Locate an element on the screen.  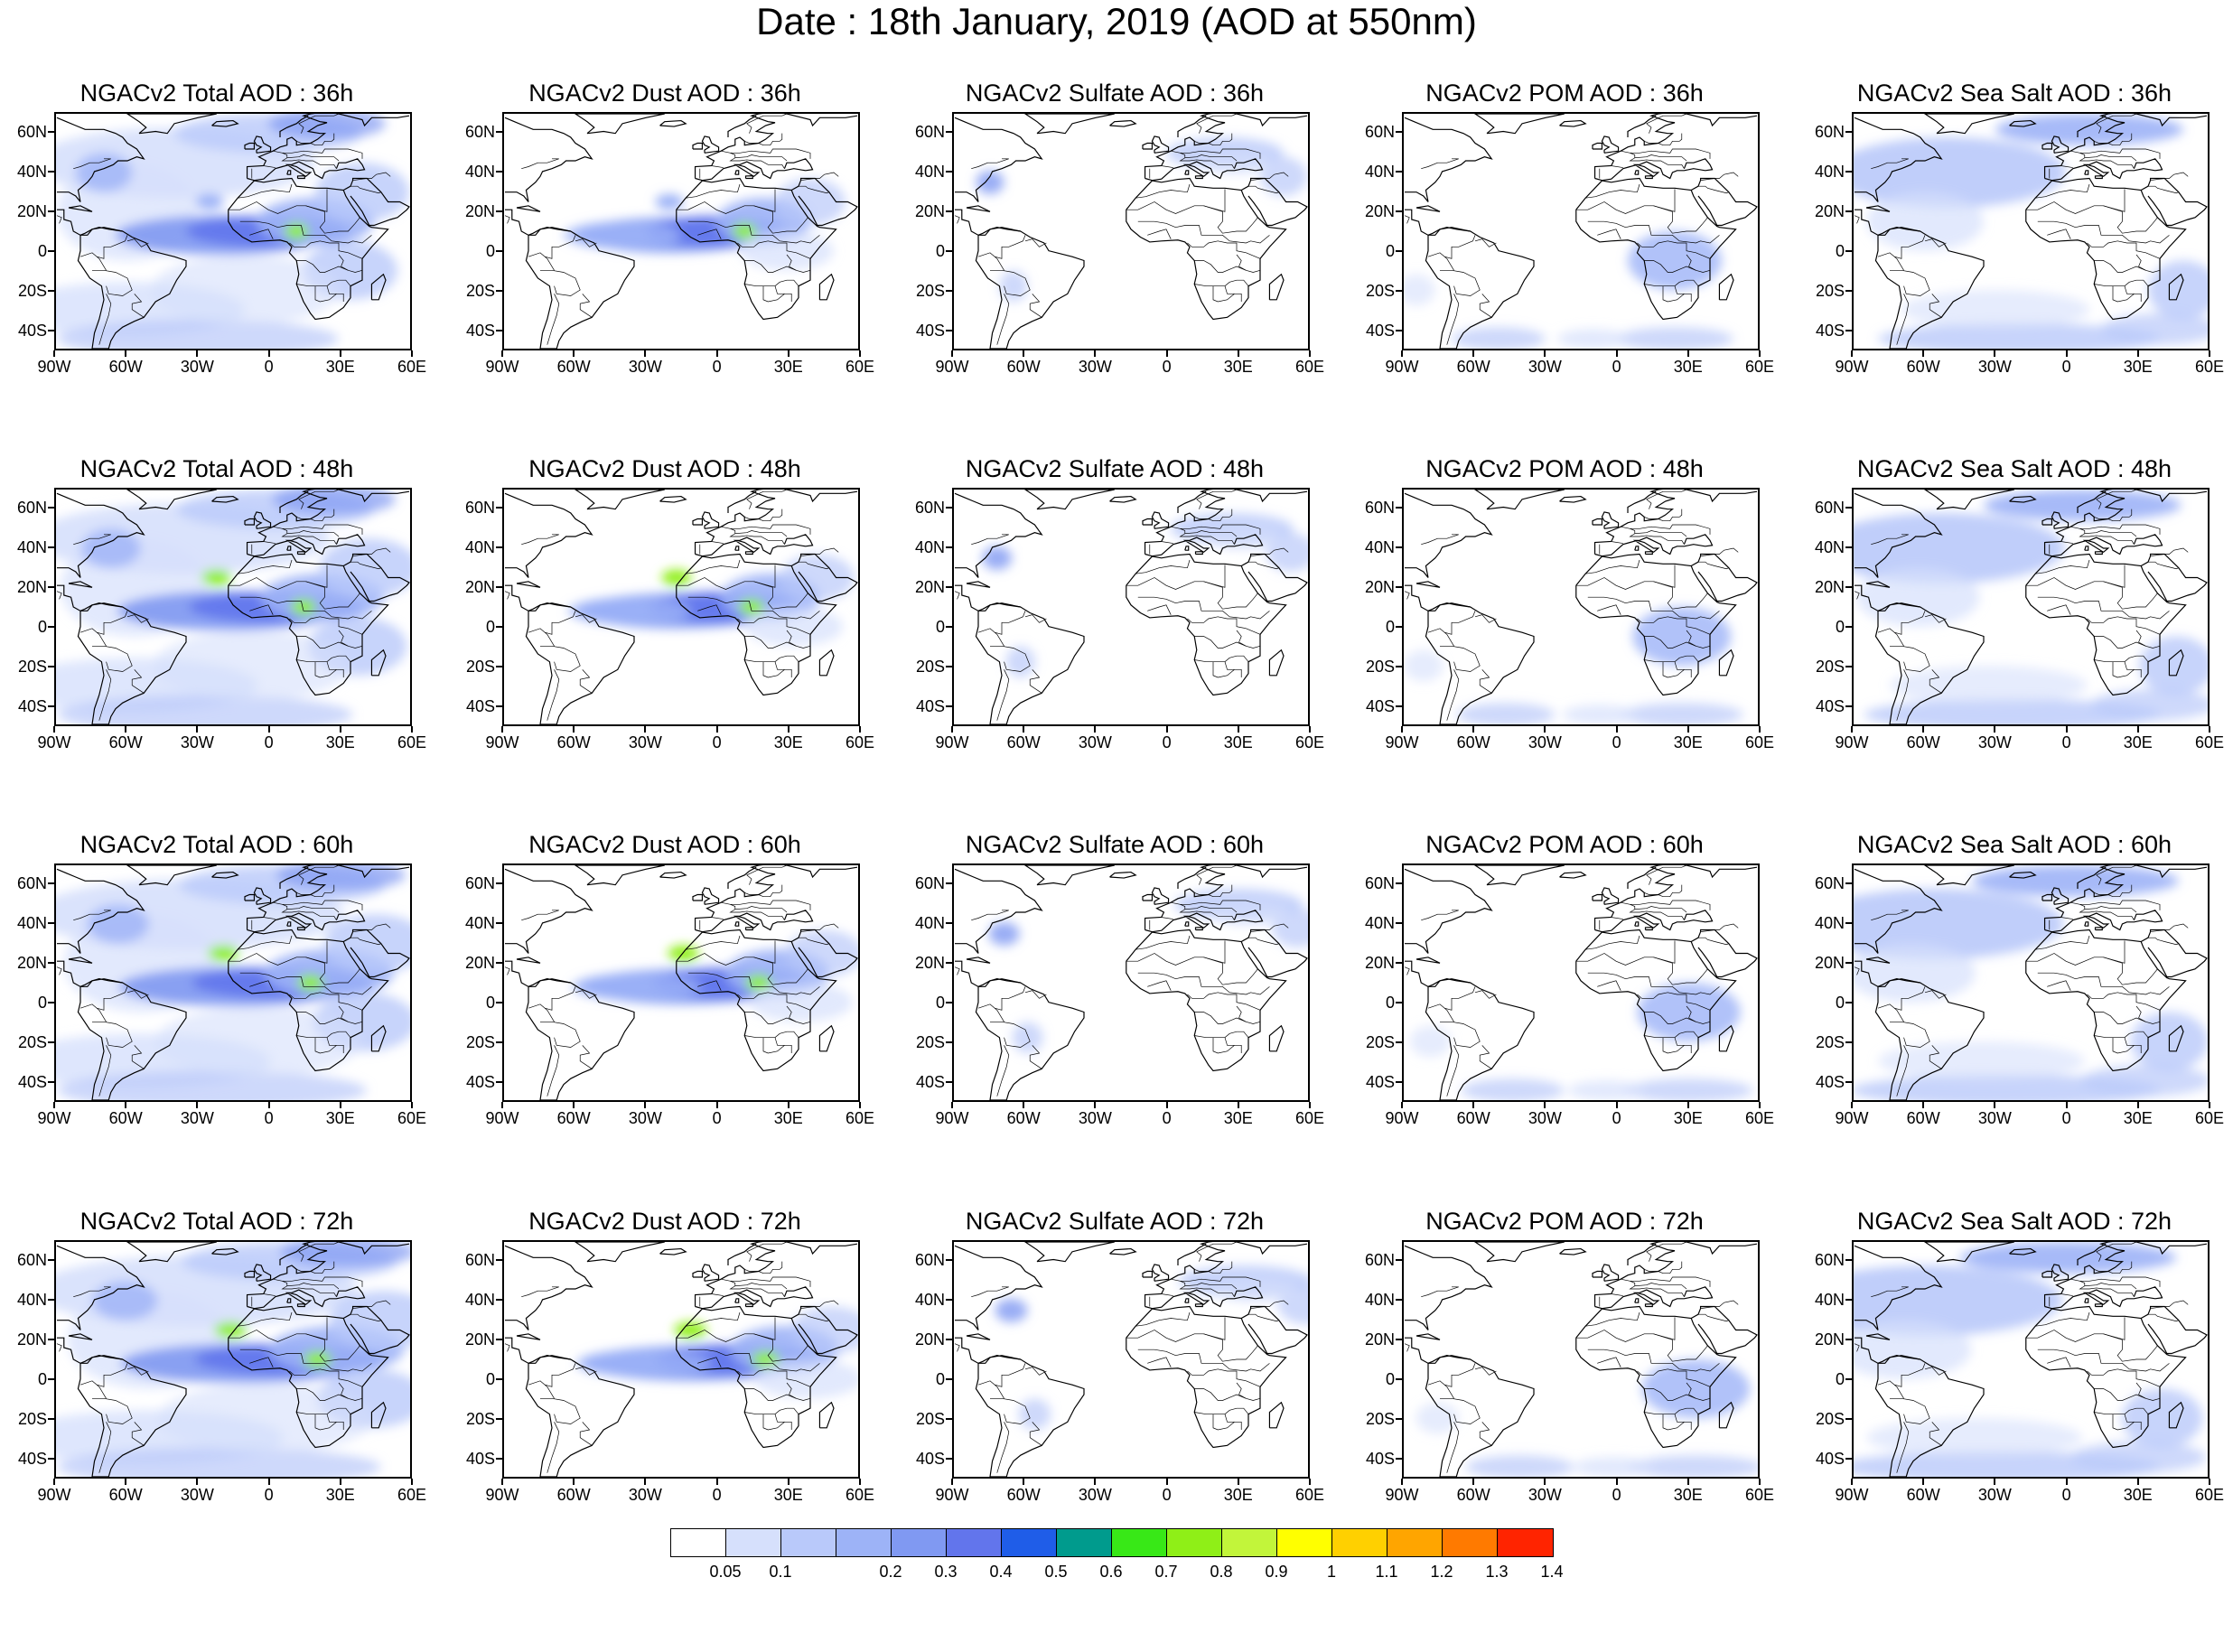
lat-tick-label: 0 is located at coordinates (490, 627).